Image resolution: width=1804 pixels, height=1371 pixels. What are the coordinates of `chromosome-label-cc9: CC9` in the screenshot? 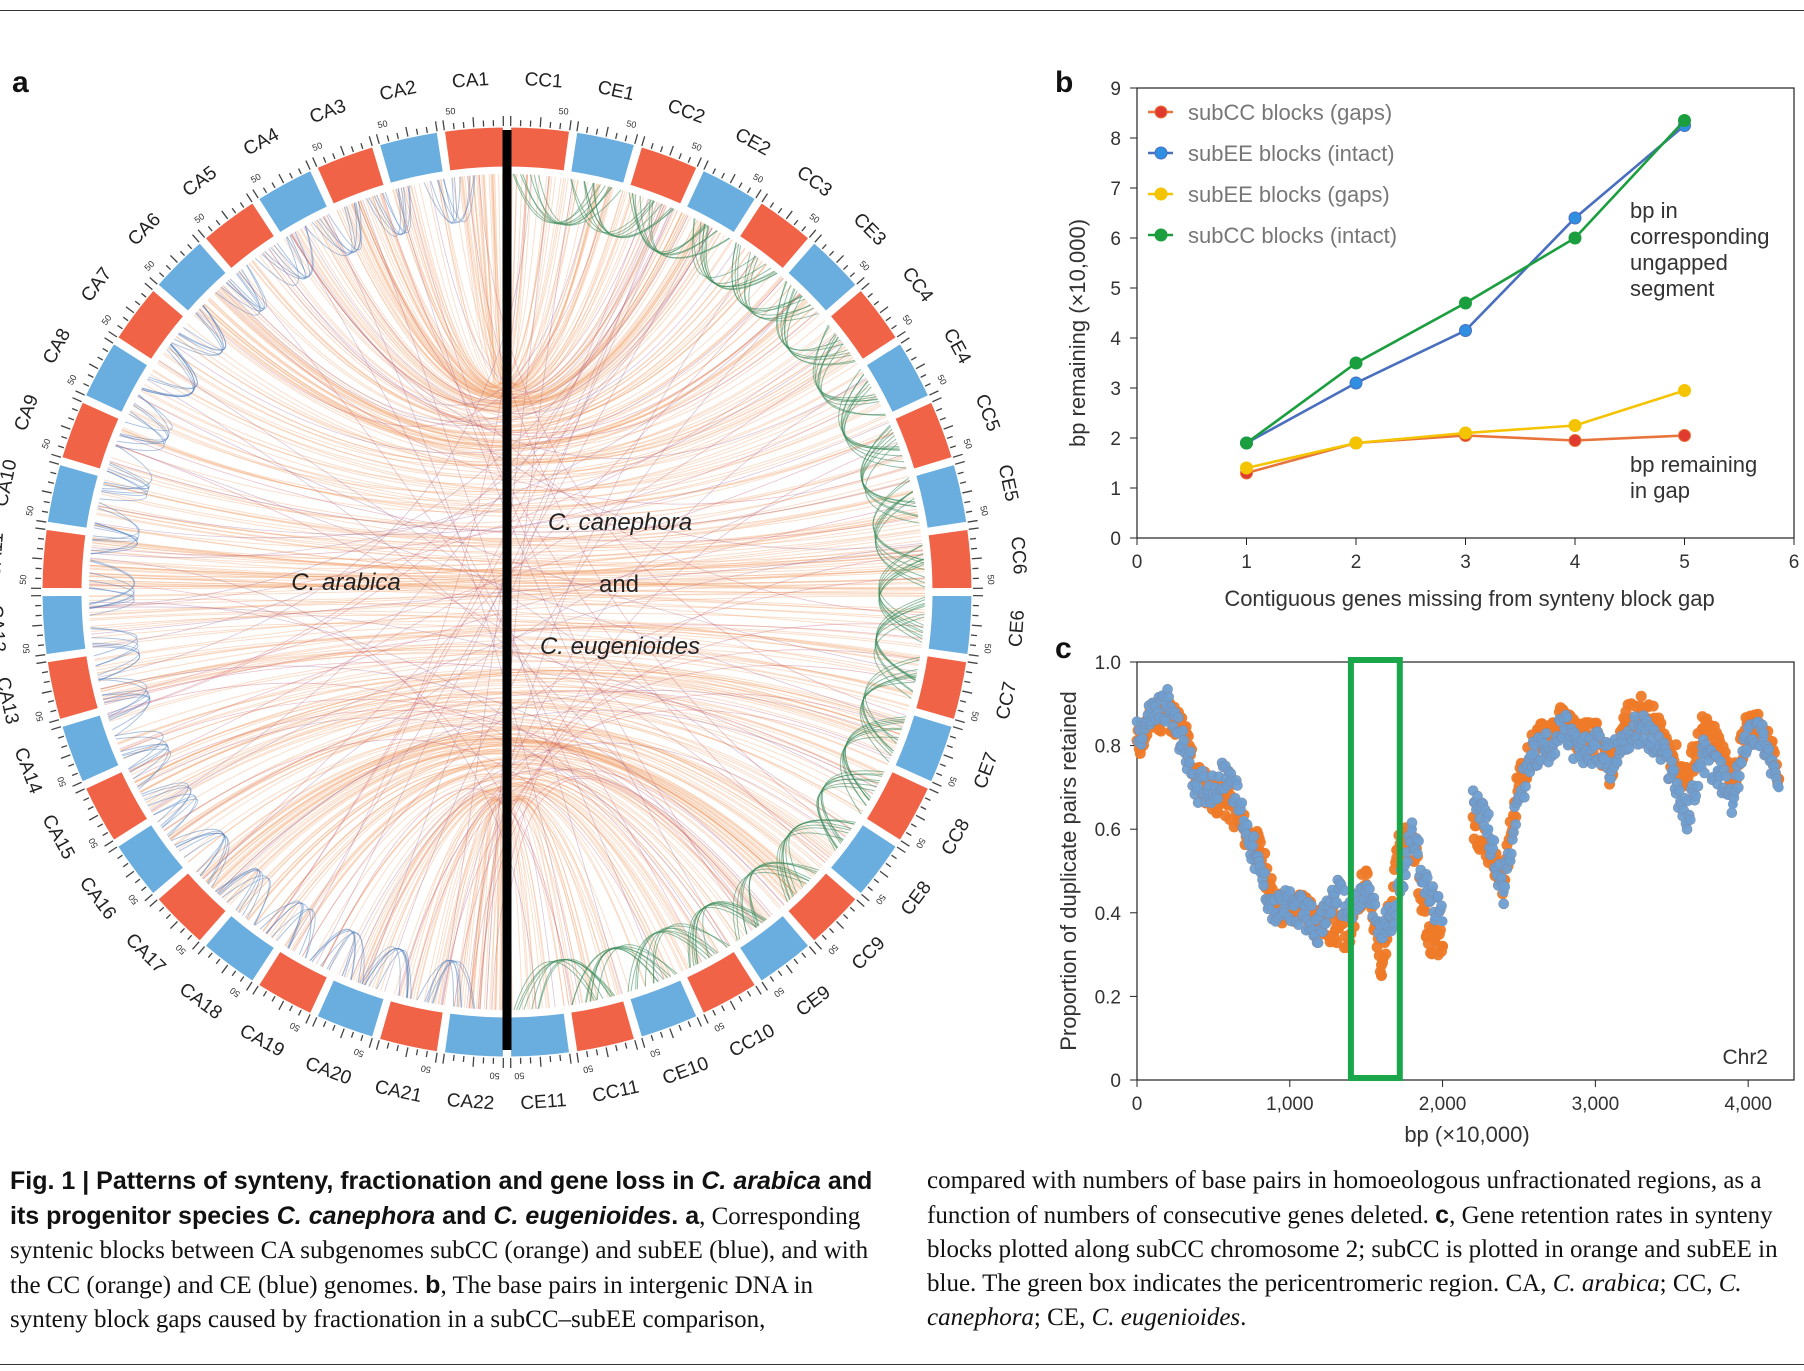 It's located at (869, 954).